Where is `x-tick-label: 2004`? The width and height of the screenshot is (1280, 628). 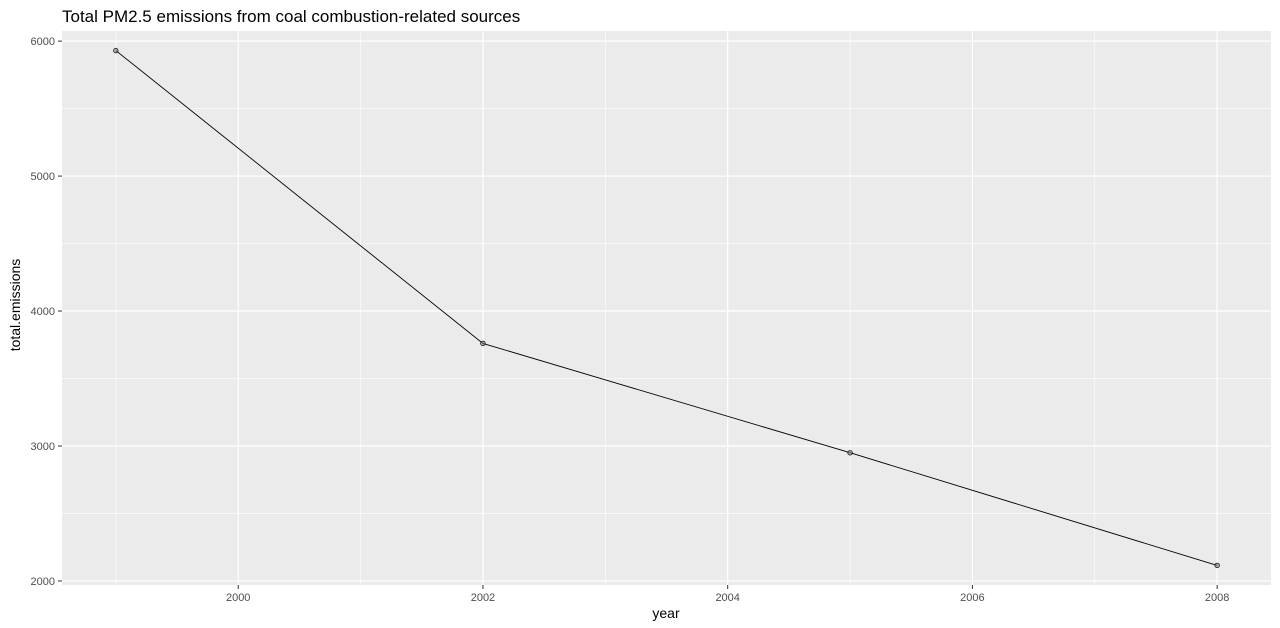
x-tick-label: 2004 is located at coordinates (727, 598).